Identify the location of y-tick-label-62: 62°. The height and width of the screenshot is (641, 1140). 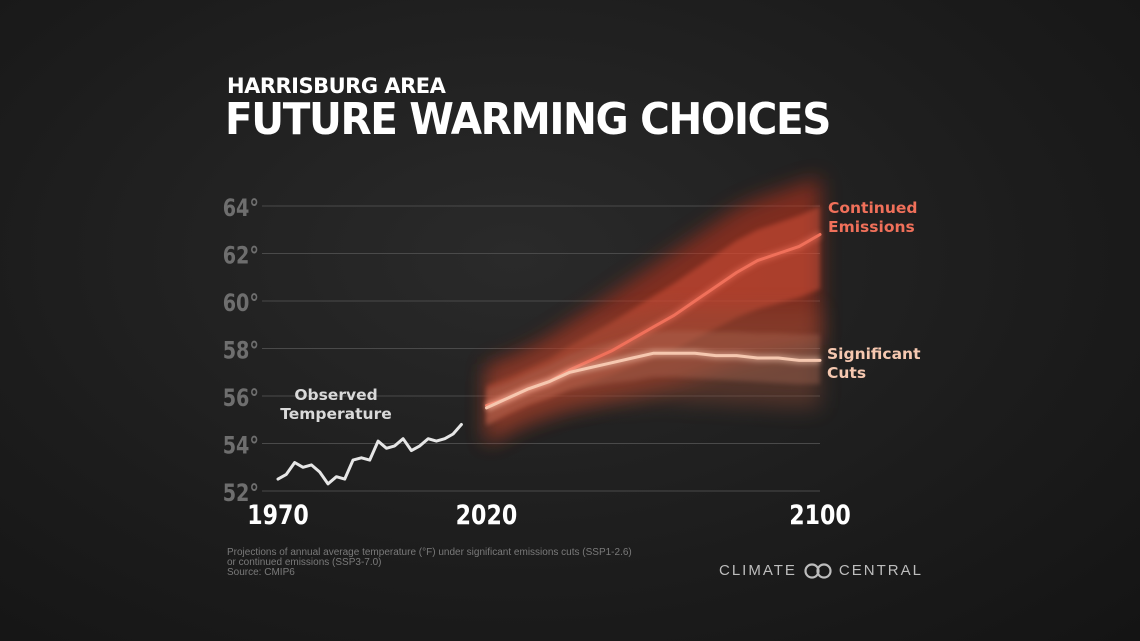
(241, 257).